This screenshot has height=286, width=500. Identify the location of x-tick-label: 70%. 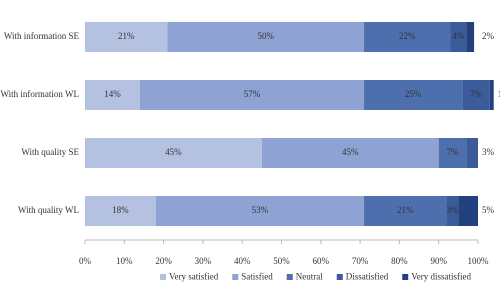
(360, 261).